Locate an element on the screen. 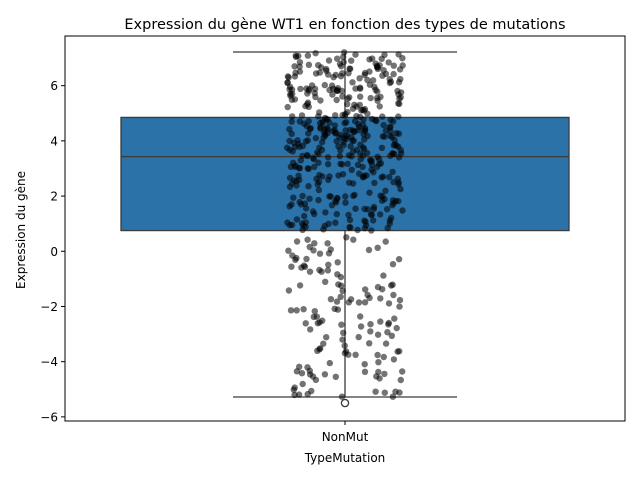 Image resolution: width=639 pixels, height=479 pixels. y-tick-label: −4 is located at coordinates (49, 362).